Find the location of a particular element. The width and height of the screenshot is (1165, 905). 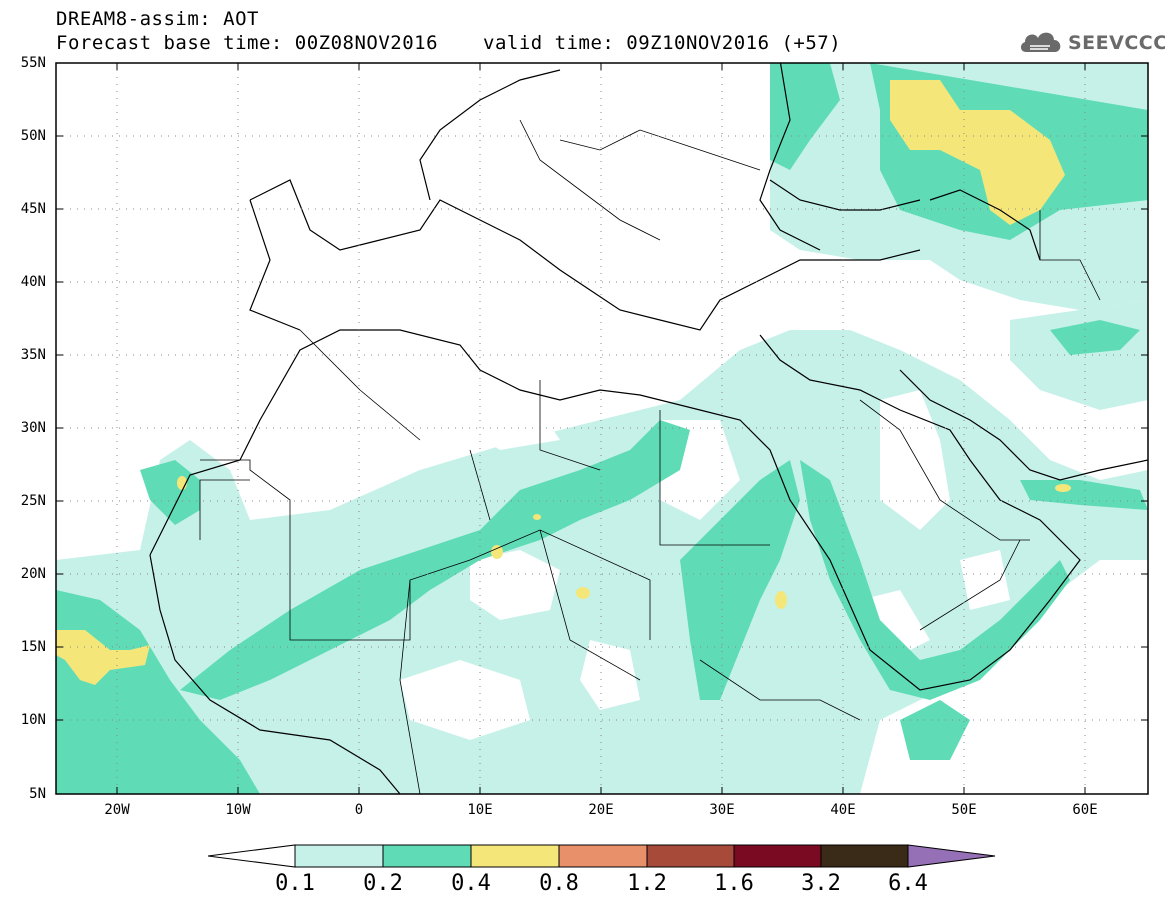

lon-label: 60E is located at coordinates (1085, 810).